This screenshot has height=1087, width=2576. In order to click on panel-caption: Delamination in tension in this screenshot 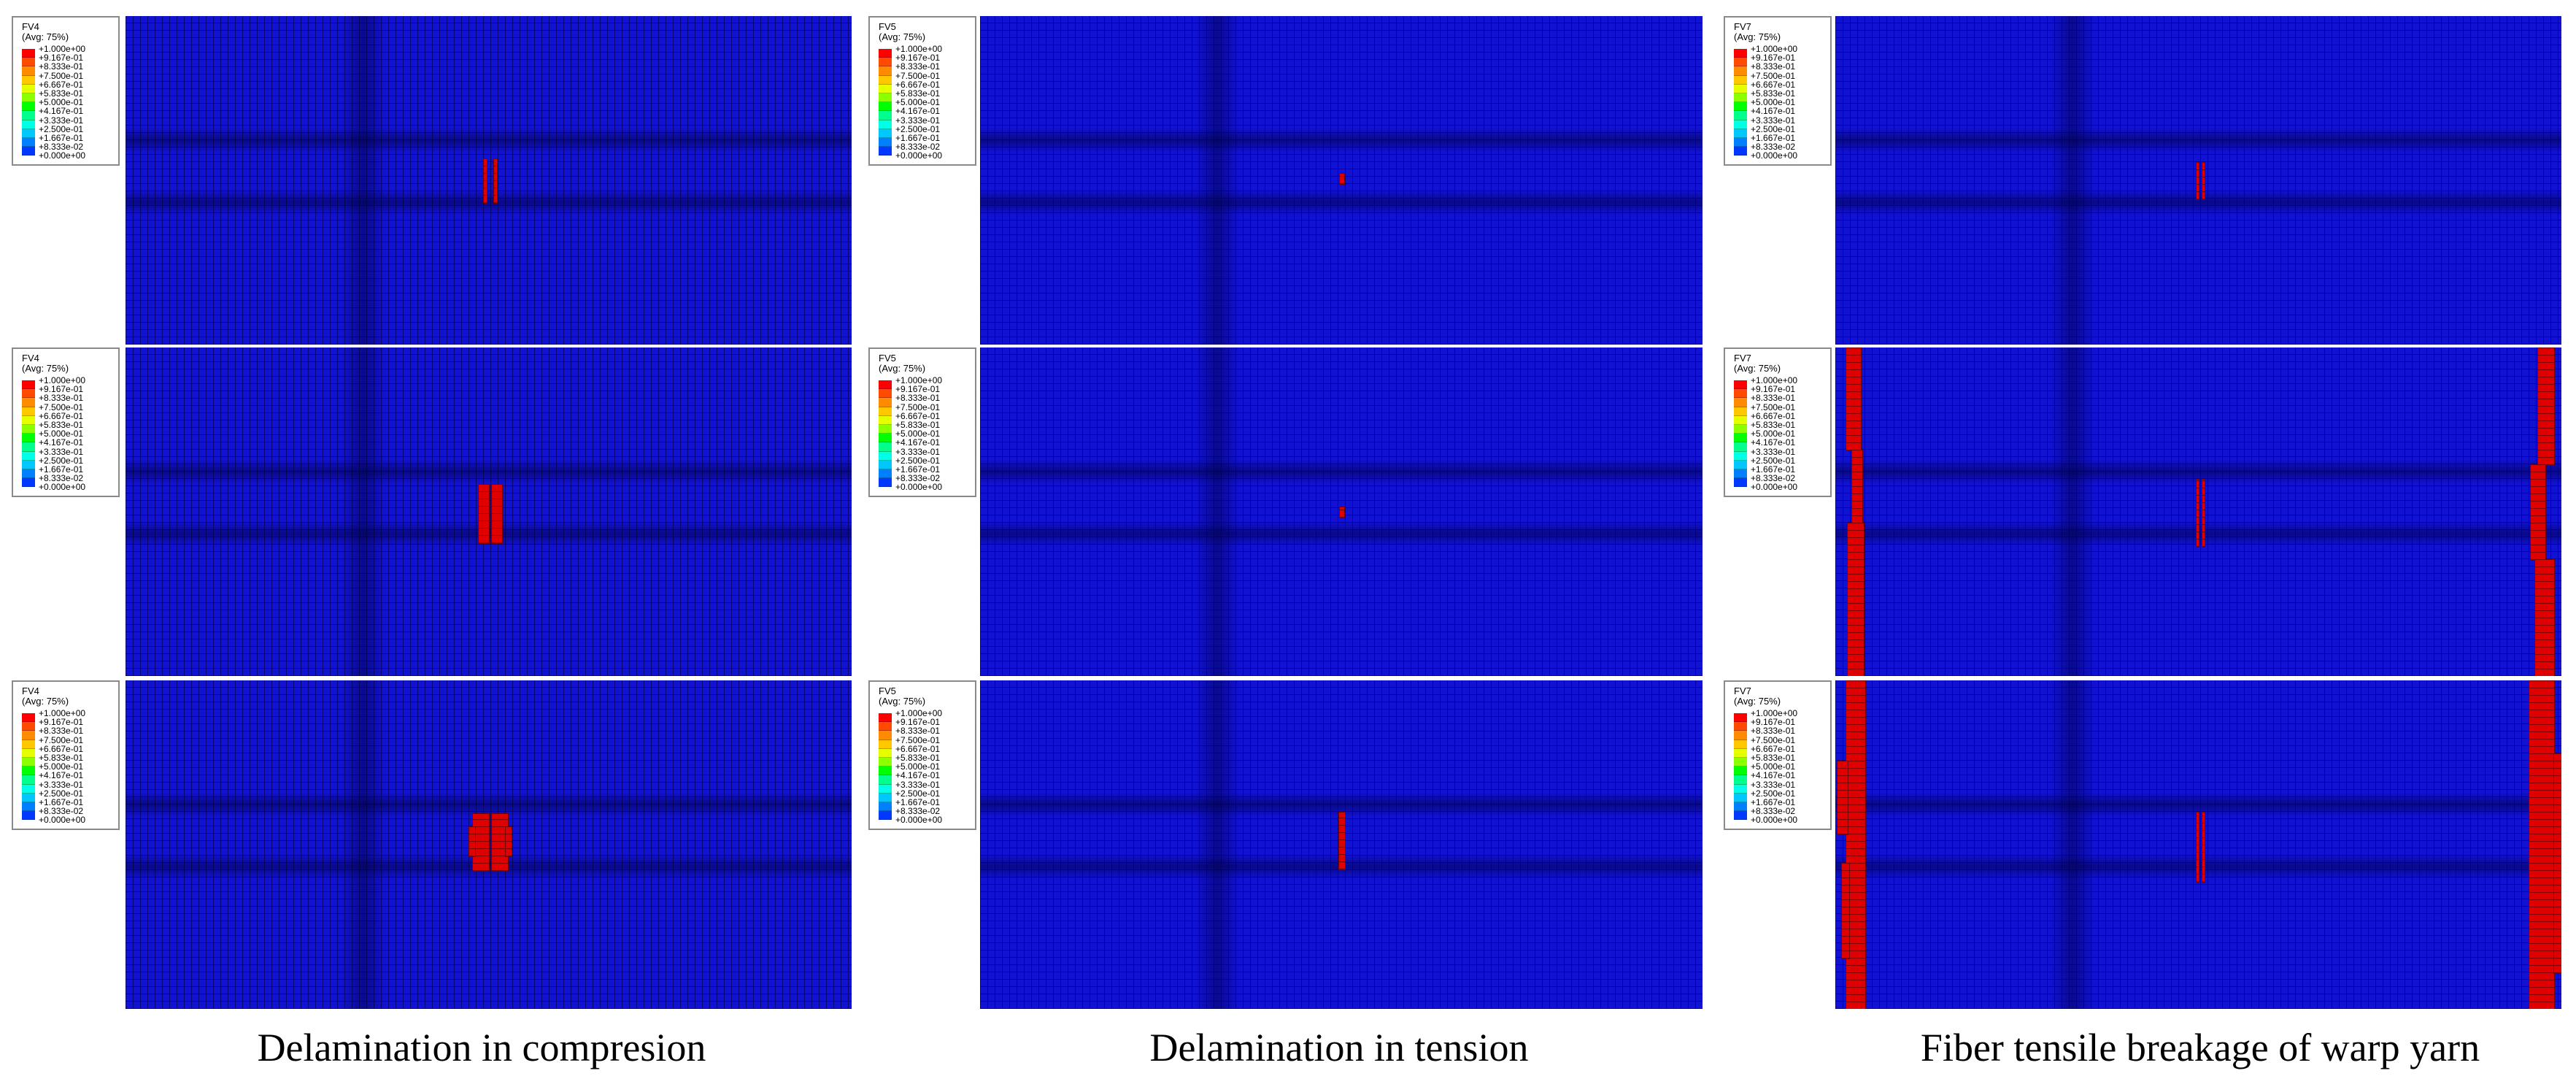, I will do `click(1339, 1047)`.